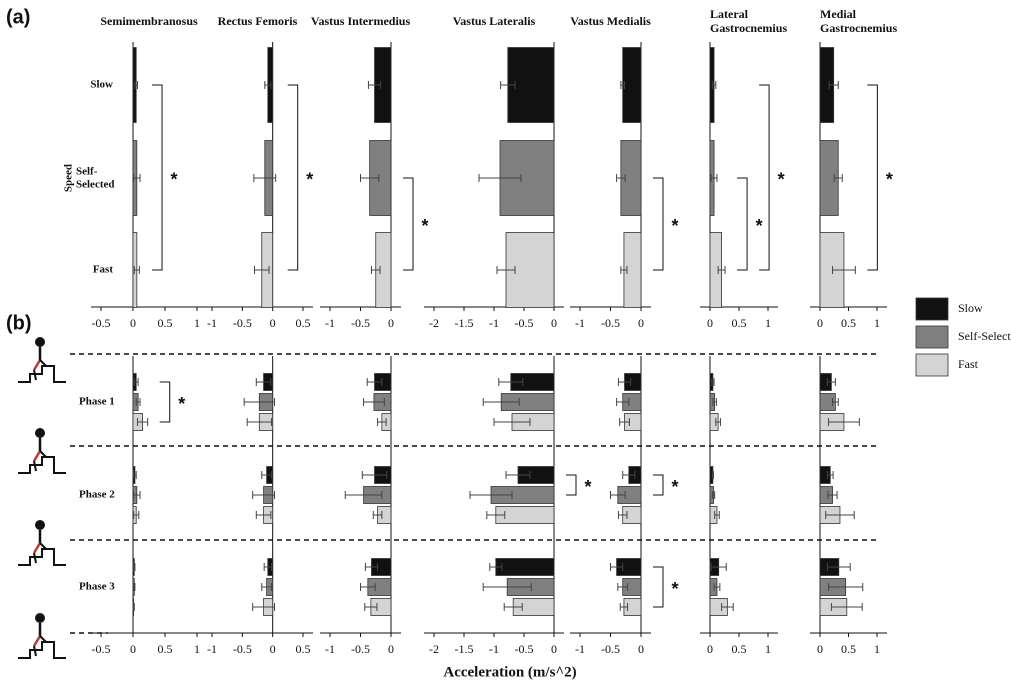 This screenshot has height=688, width=1011. Describe the element at coordinates (509, 672) in the screenshot. I see `x-axis-label: Acceleration (m/s^2)` at that location.